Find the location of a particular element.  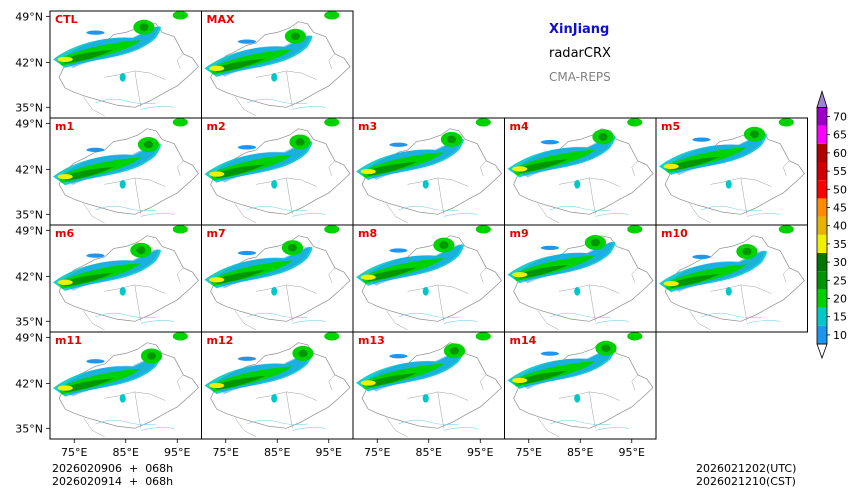

map-panel: m10 is located at coordinates (732, 278).